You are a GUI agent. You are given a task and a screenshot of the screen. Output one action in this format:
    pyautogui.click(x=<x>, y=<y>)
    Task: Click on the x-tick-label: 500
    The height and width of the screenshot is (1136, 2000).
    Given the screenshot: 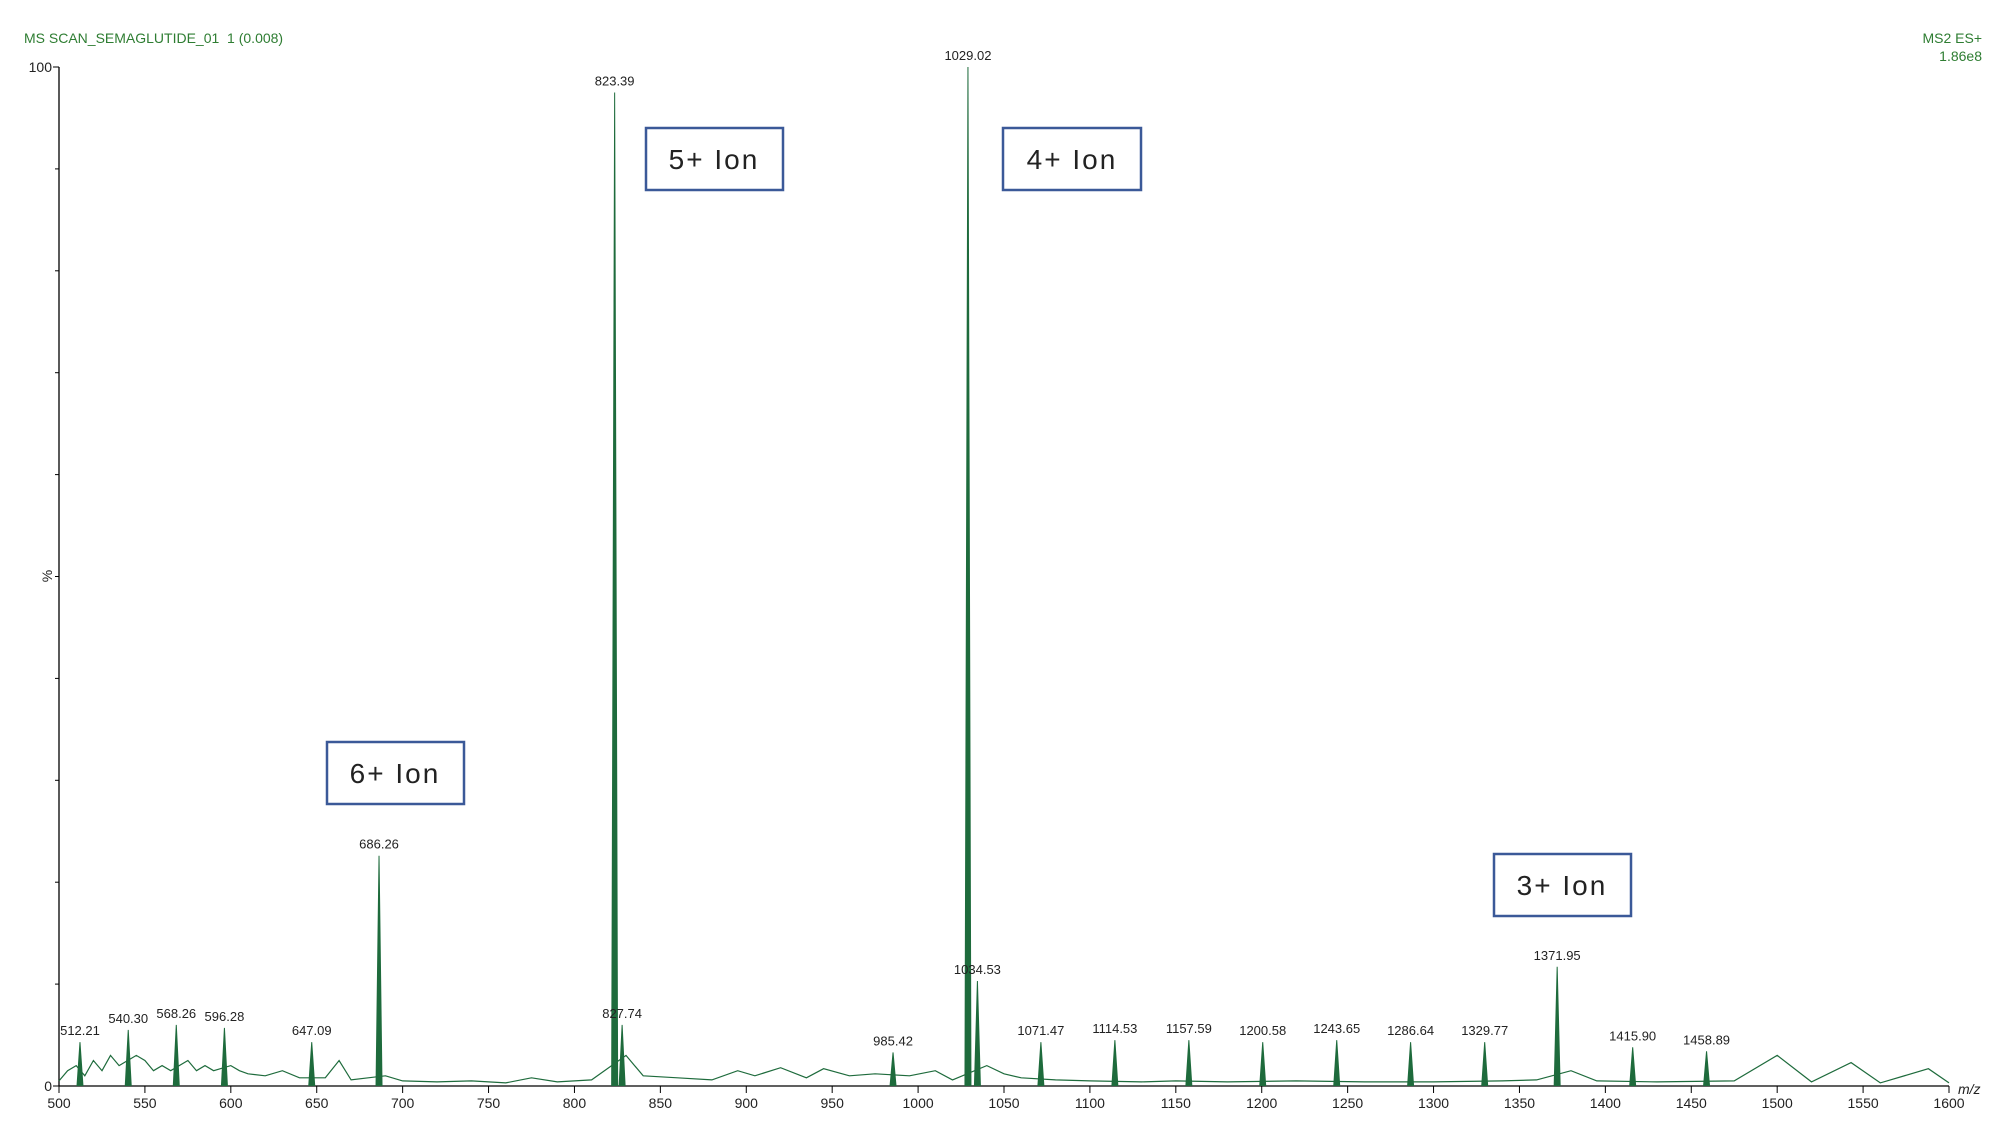 What is the action you would take?
    pyautogui.click(x=59, y=1103)
    